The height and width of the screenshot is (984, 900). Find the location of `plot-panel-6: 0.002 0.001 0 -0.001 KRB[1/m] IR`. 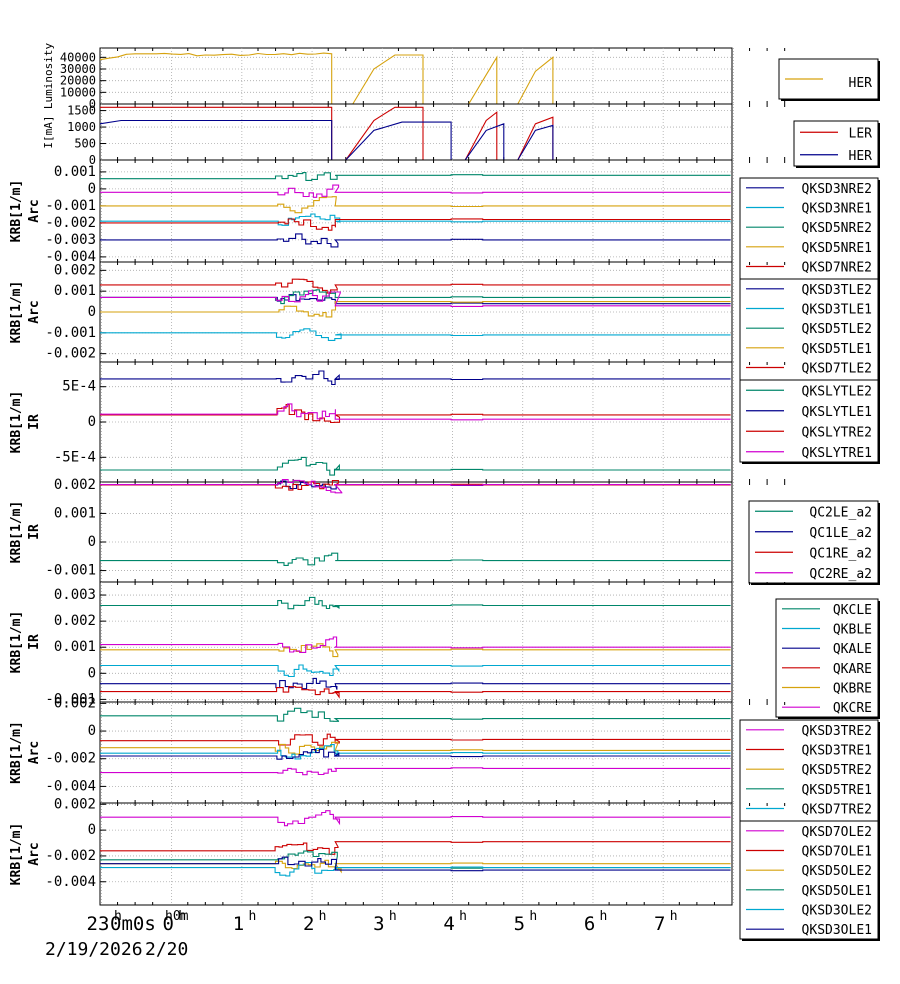

plot-panel-6: 0.002 0.001 0 -0.001 KRB[1/m] IR is located at coordinates (397, 530).